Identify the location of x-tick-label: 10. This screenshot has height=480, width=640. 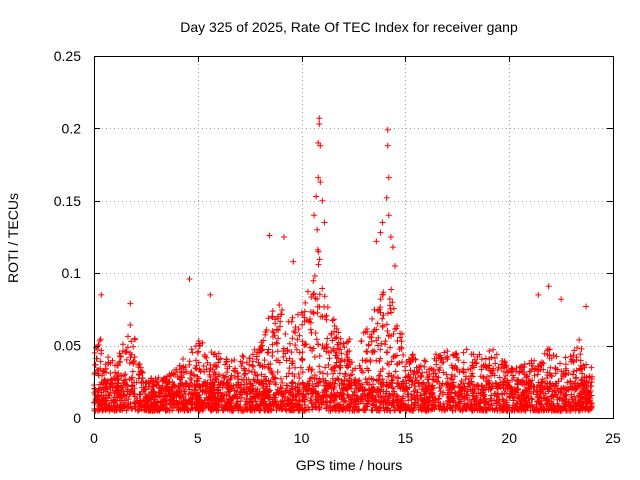
(302, 438).